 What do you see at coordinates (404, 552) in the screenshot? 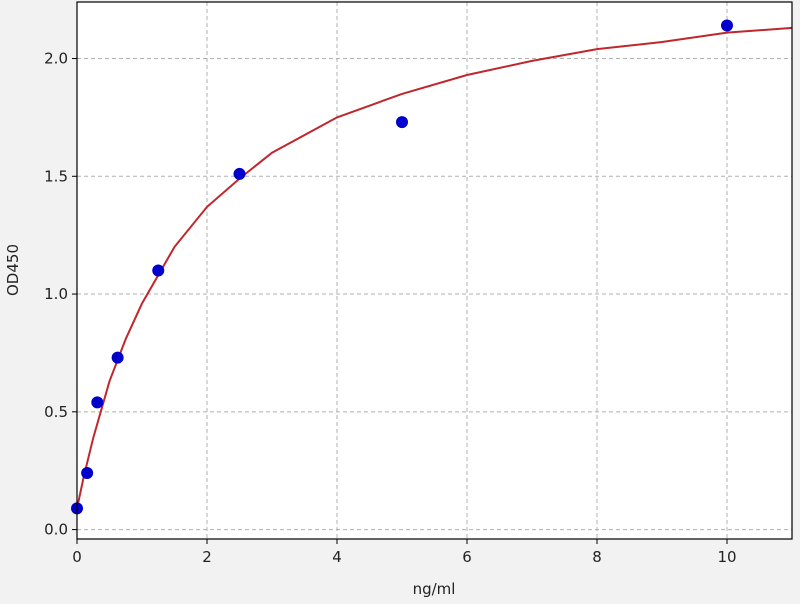
I see `x-axis-ticks: 0 2 4 6 8 10` at bounding box center [404, 552].